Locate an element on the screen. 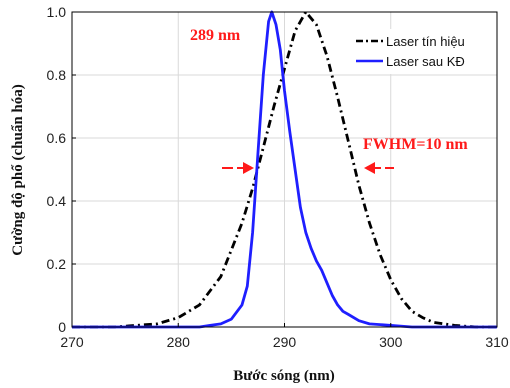  fwhm-arrow-right-head is located at coordinates (369, 168).